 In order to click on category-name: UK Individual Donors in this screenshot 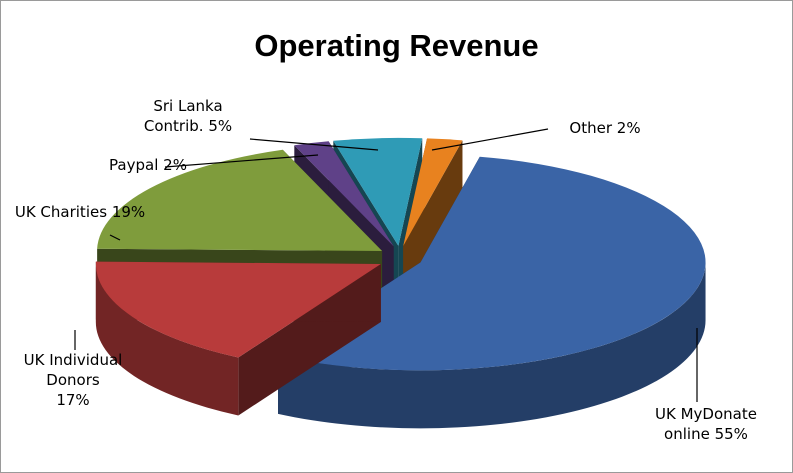, I will do `click(73, 370)`.